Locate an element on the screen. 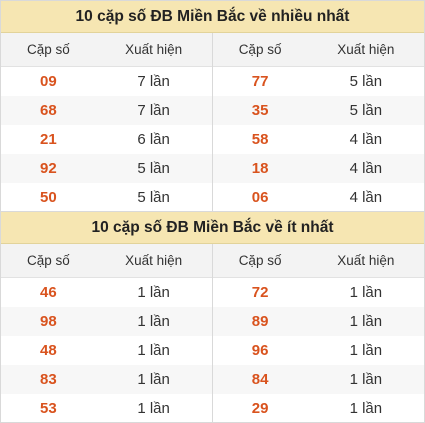 The width and height of the screenshot is (425, 423). pair-number: 96 is located at coordinates (260, 350).